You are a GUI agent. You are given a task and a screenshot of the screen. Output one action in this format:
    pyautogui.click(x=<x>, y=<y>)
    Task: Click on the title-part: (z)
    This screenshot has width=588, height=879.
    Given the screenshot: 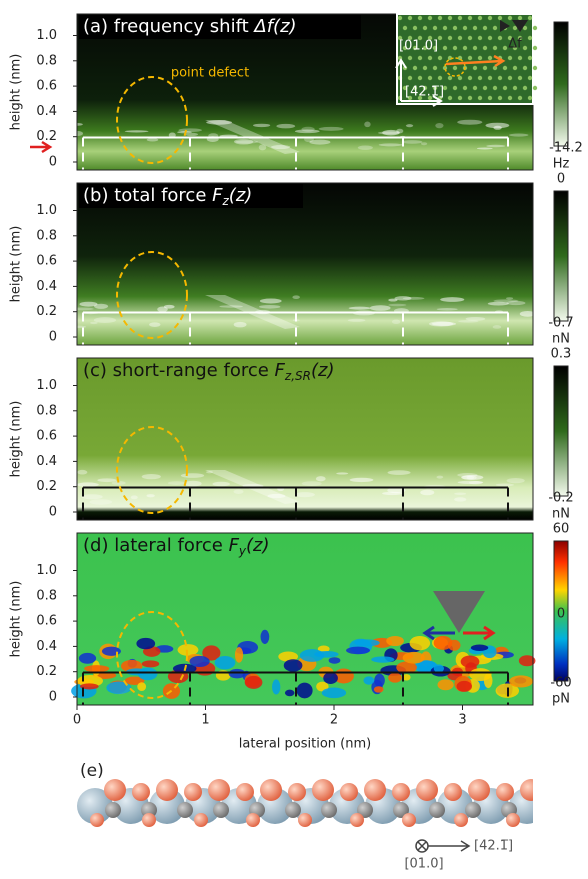 What is the action you would take?
    pyautogui.click(x=241, y=195)
    